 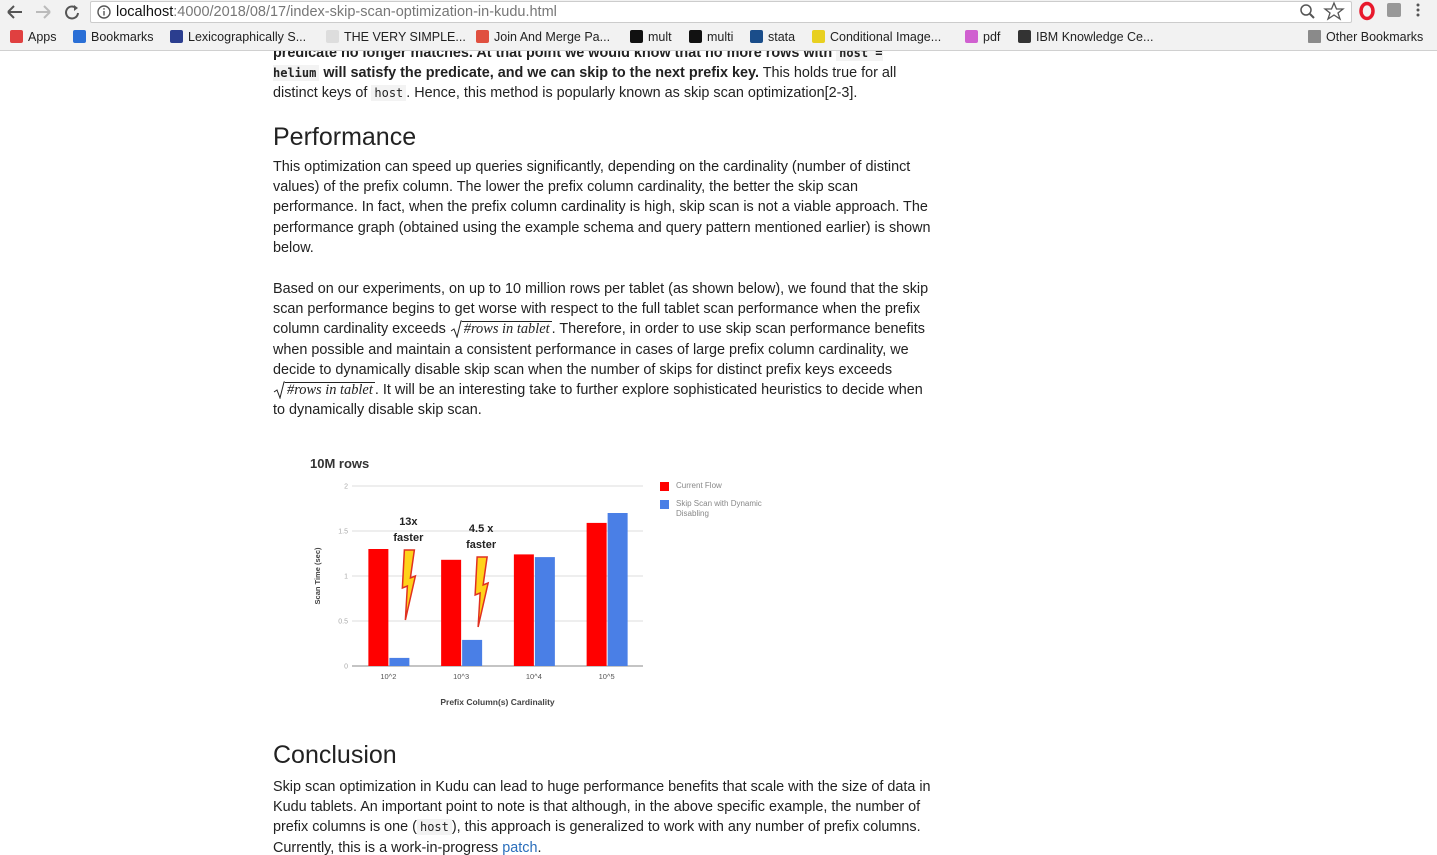 What do you see at coordinates (44, 12) in the screenshot?
I see `nav-buttons` at bounding box center [44, 12].